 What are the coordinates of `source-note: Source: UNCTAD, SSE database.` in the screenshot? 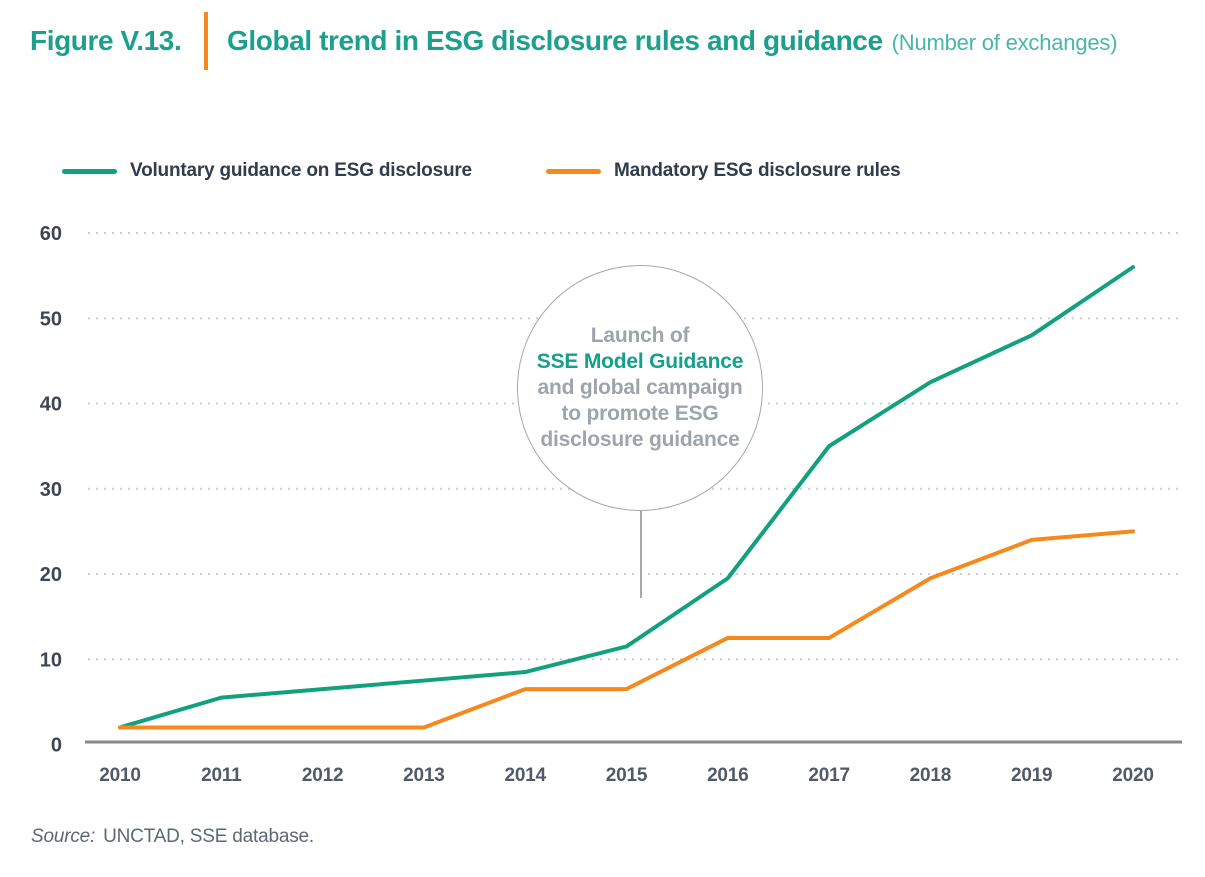 It's located at (172, 837).